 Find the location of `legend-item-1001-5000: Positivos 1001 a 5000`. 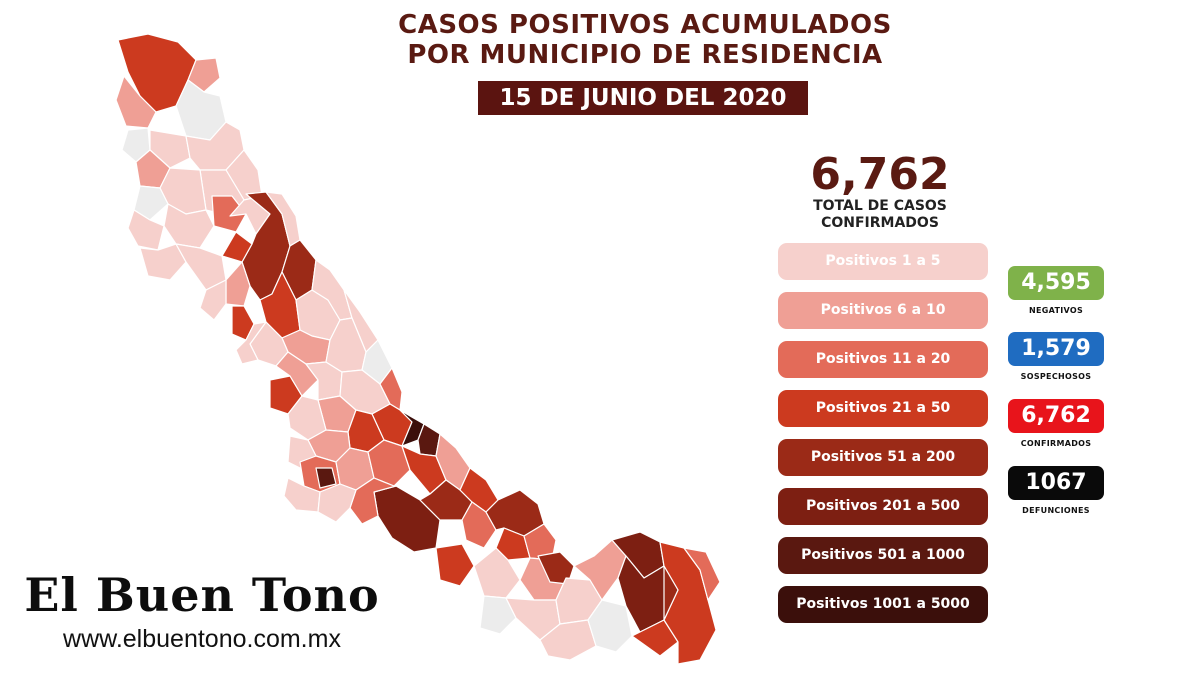

legend-item-1001-5000: Positivos 1001 a 5000 is located at coordinates (883, 604).